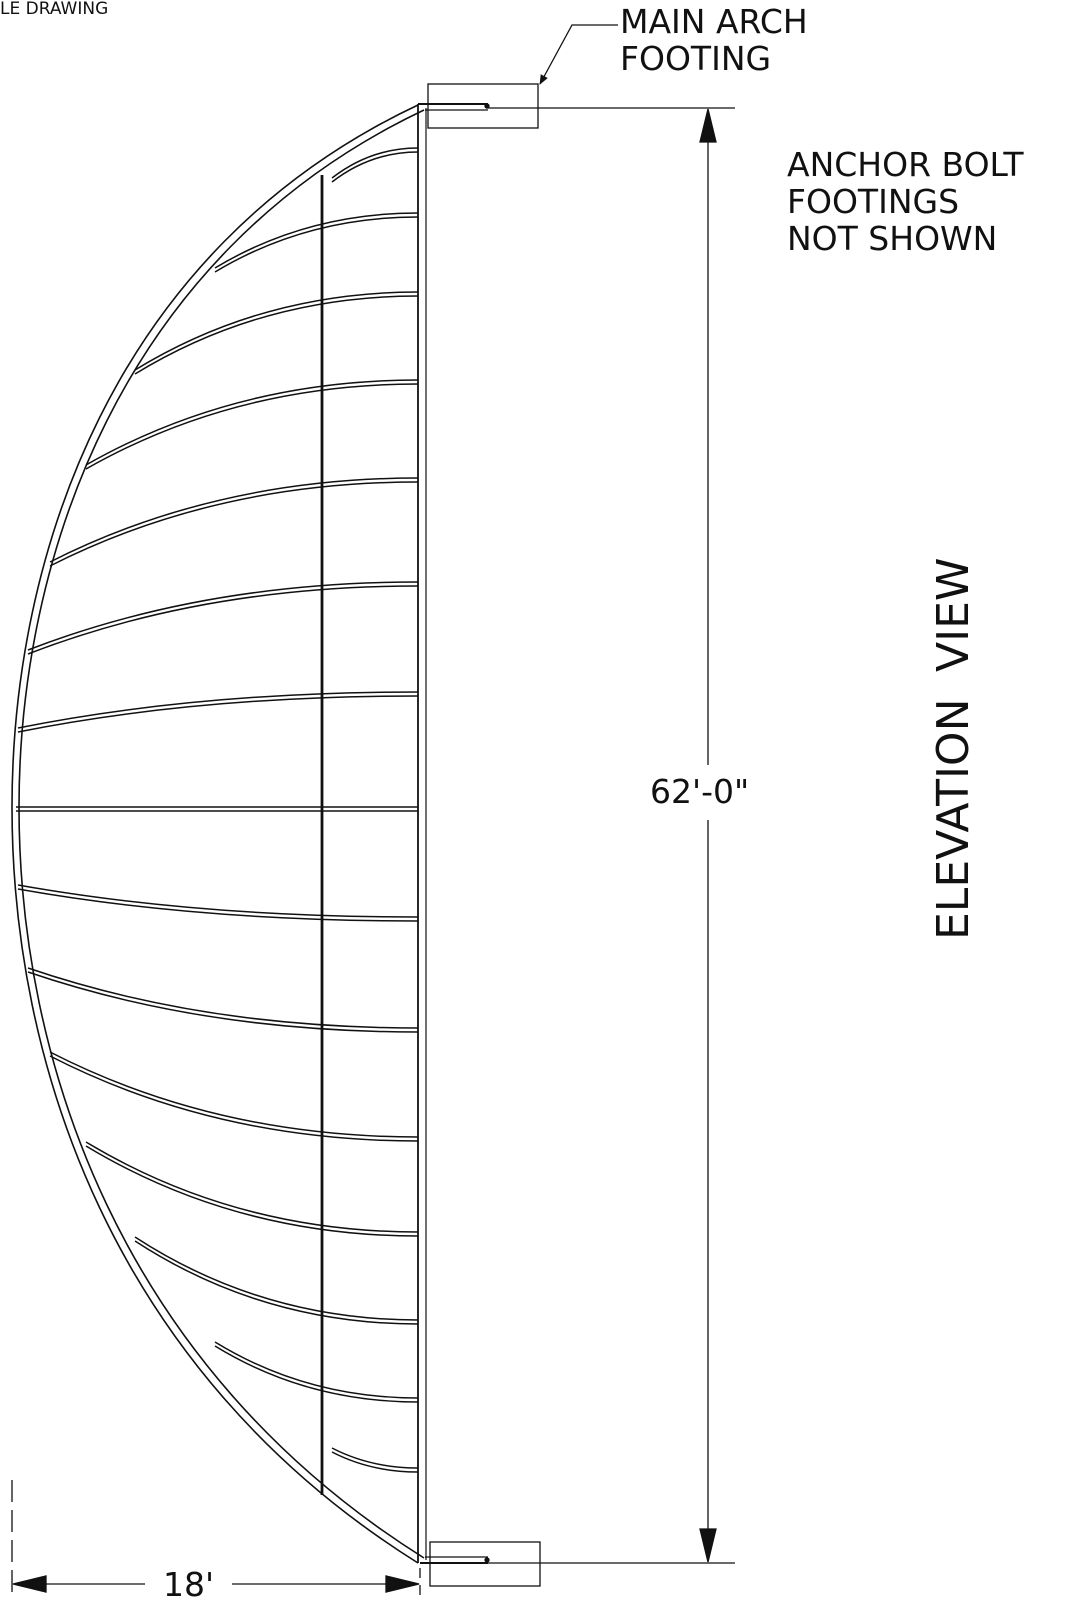 This screenshot has height=1600, width=1065. Describe the element at coordinates (188, 1582) in the screenshot. I see `width-dimension-text: 18'` at that location.